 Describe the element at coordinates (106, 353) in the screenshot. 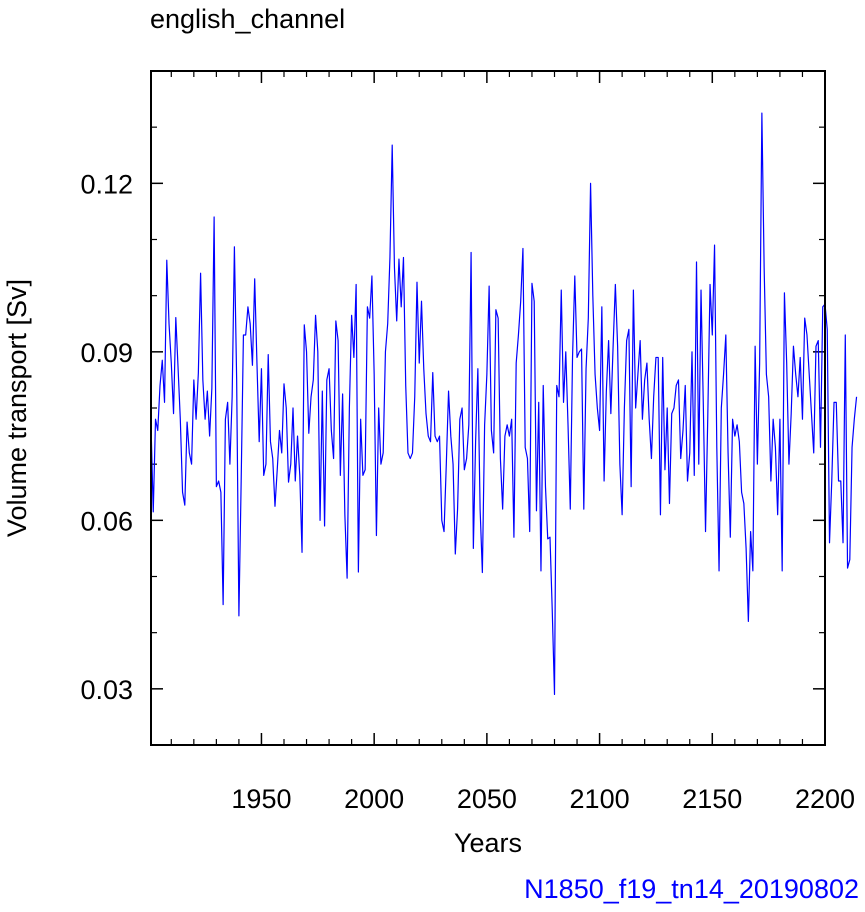

I see `y-tick-label: 0.09` at that location.